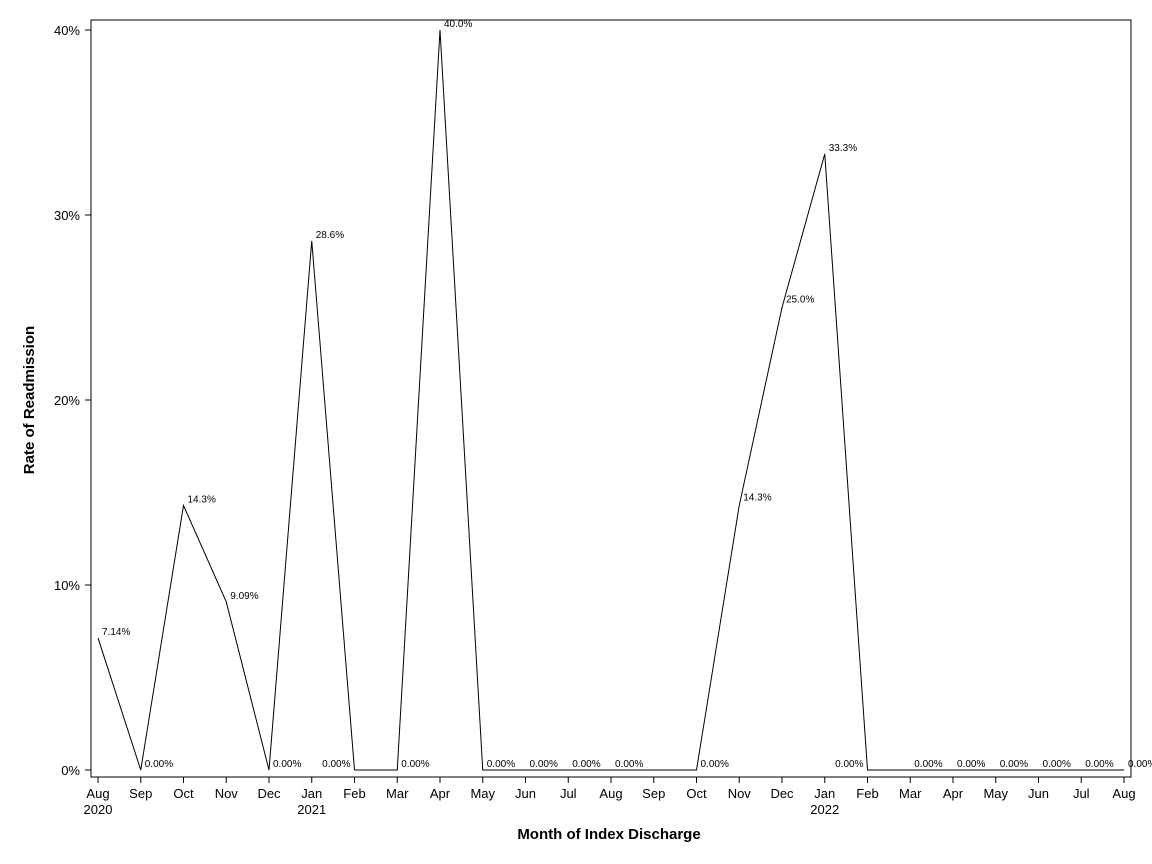 The image size is (1152, 864). Describe the element at coordinates (67, 215) in the screenshot. I see `y-tick-label: 30%` at that location.